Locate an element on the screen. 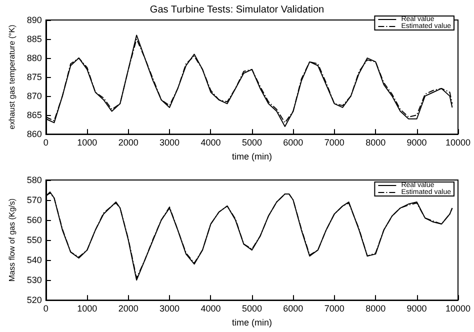  y-tick-label: 570 is located at coordinates (34, 200).